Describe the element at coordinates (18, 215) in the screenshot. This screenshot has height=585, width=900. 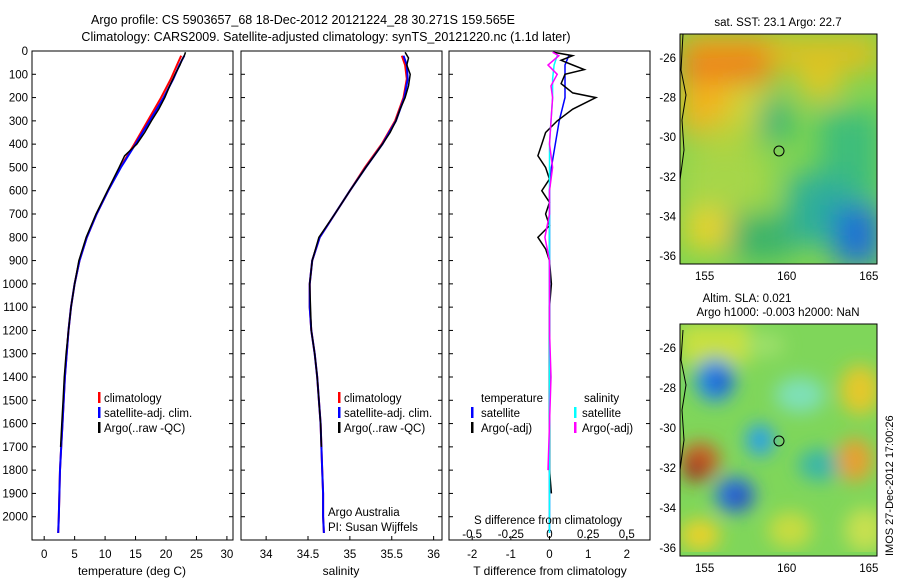
I see `depth-tick-label: 700` at that location.